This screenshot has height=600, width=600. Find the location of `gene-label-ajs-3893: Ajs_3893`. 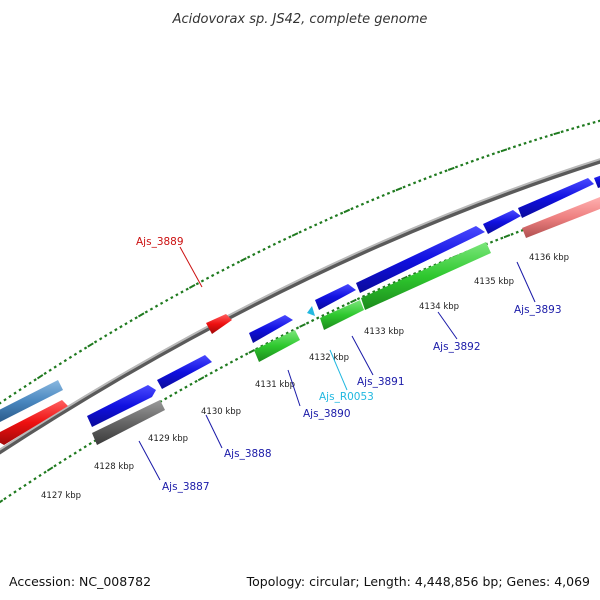

gene-label-ajs-3893: Ajs_3893 is located at coordinates (538, 310).